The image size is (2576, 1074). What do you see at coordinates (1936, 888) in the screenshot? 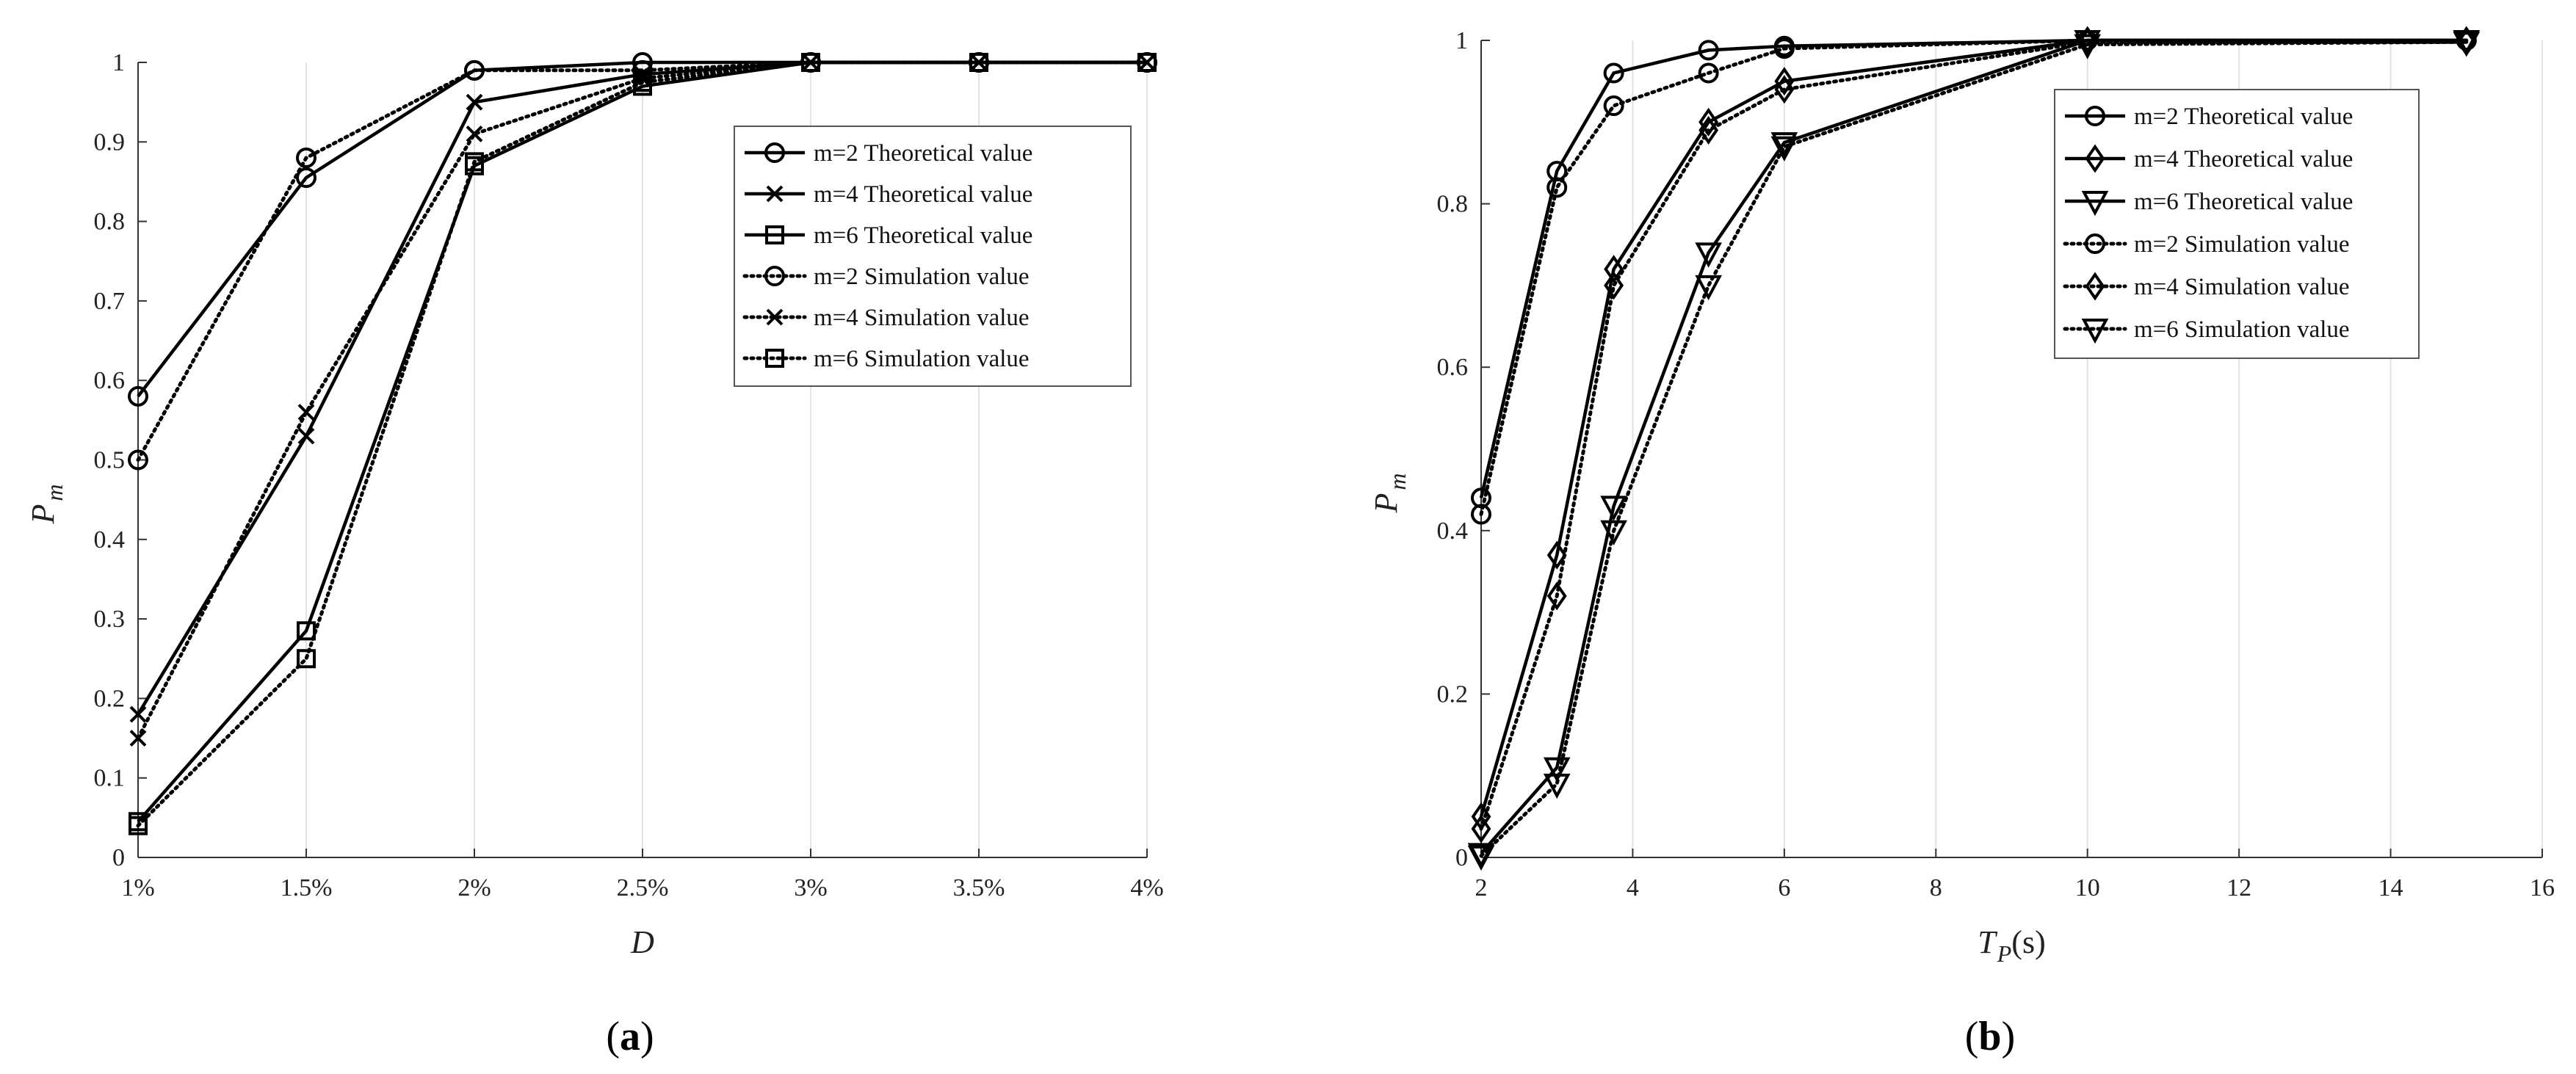
I see `x-tick-label: 8` at bounding box center [1936, 888].